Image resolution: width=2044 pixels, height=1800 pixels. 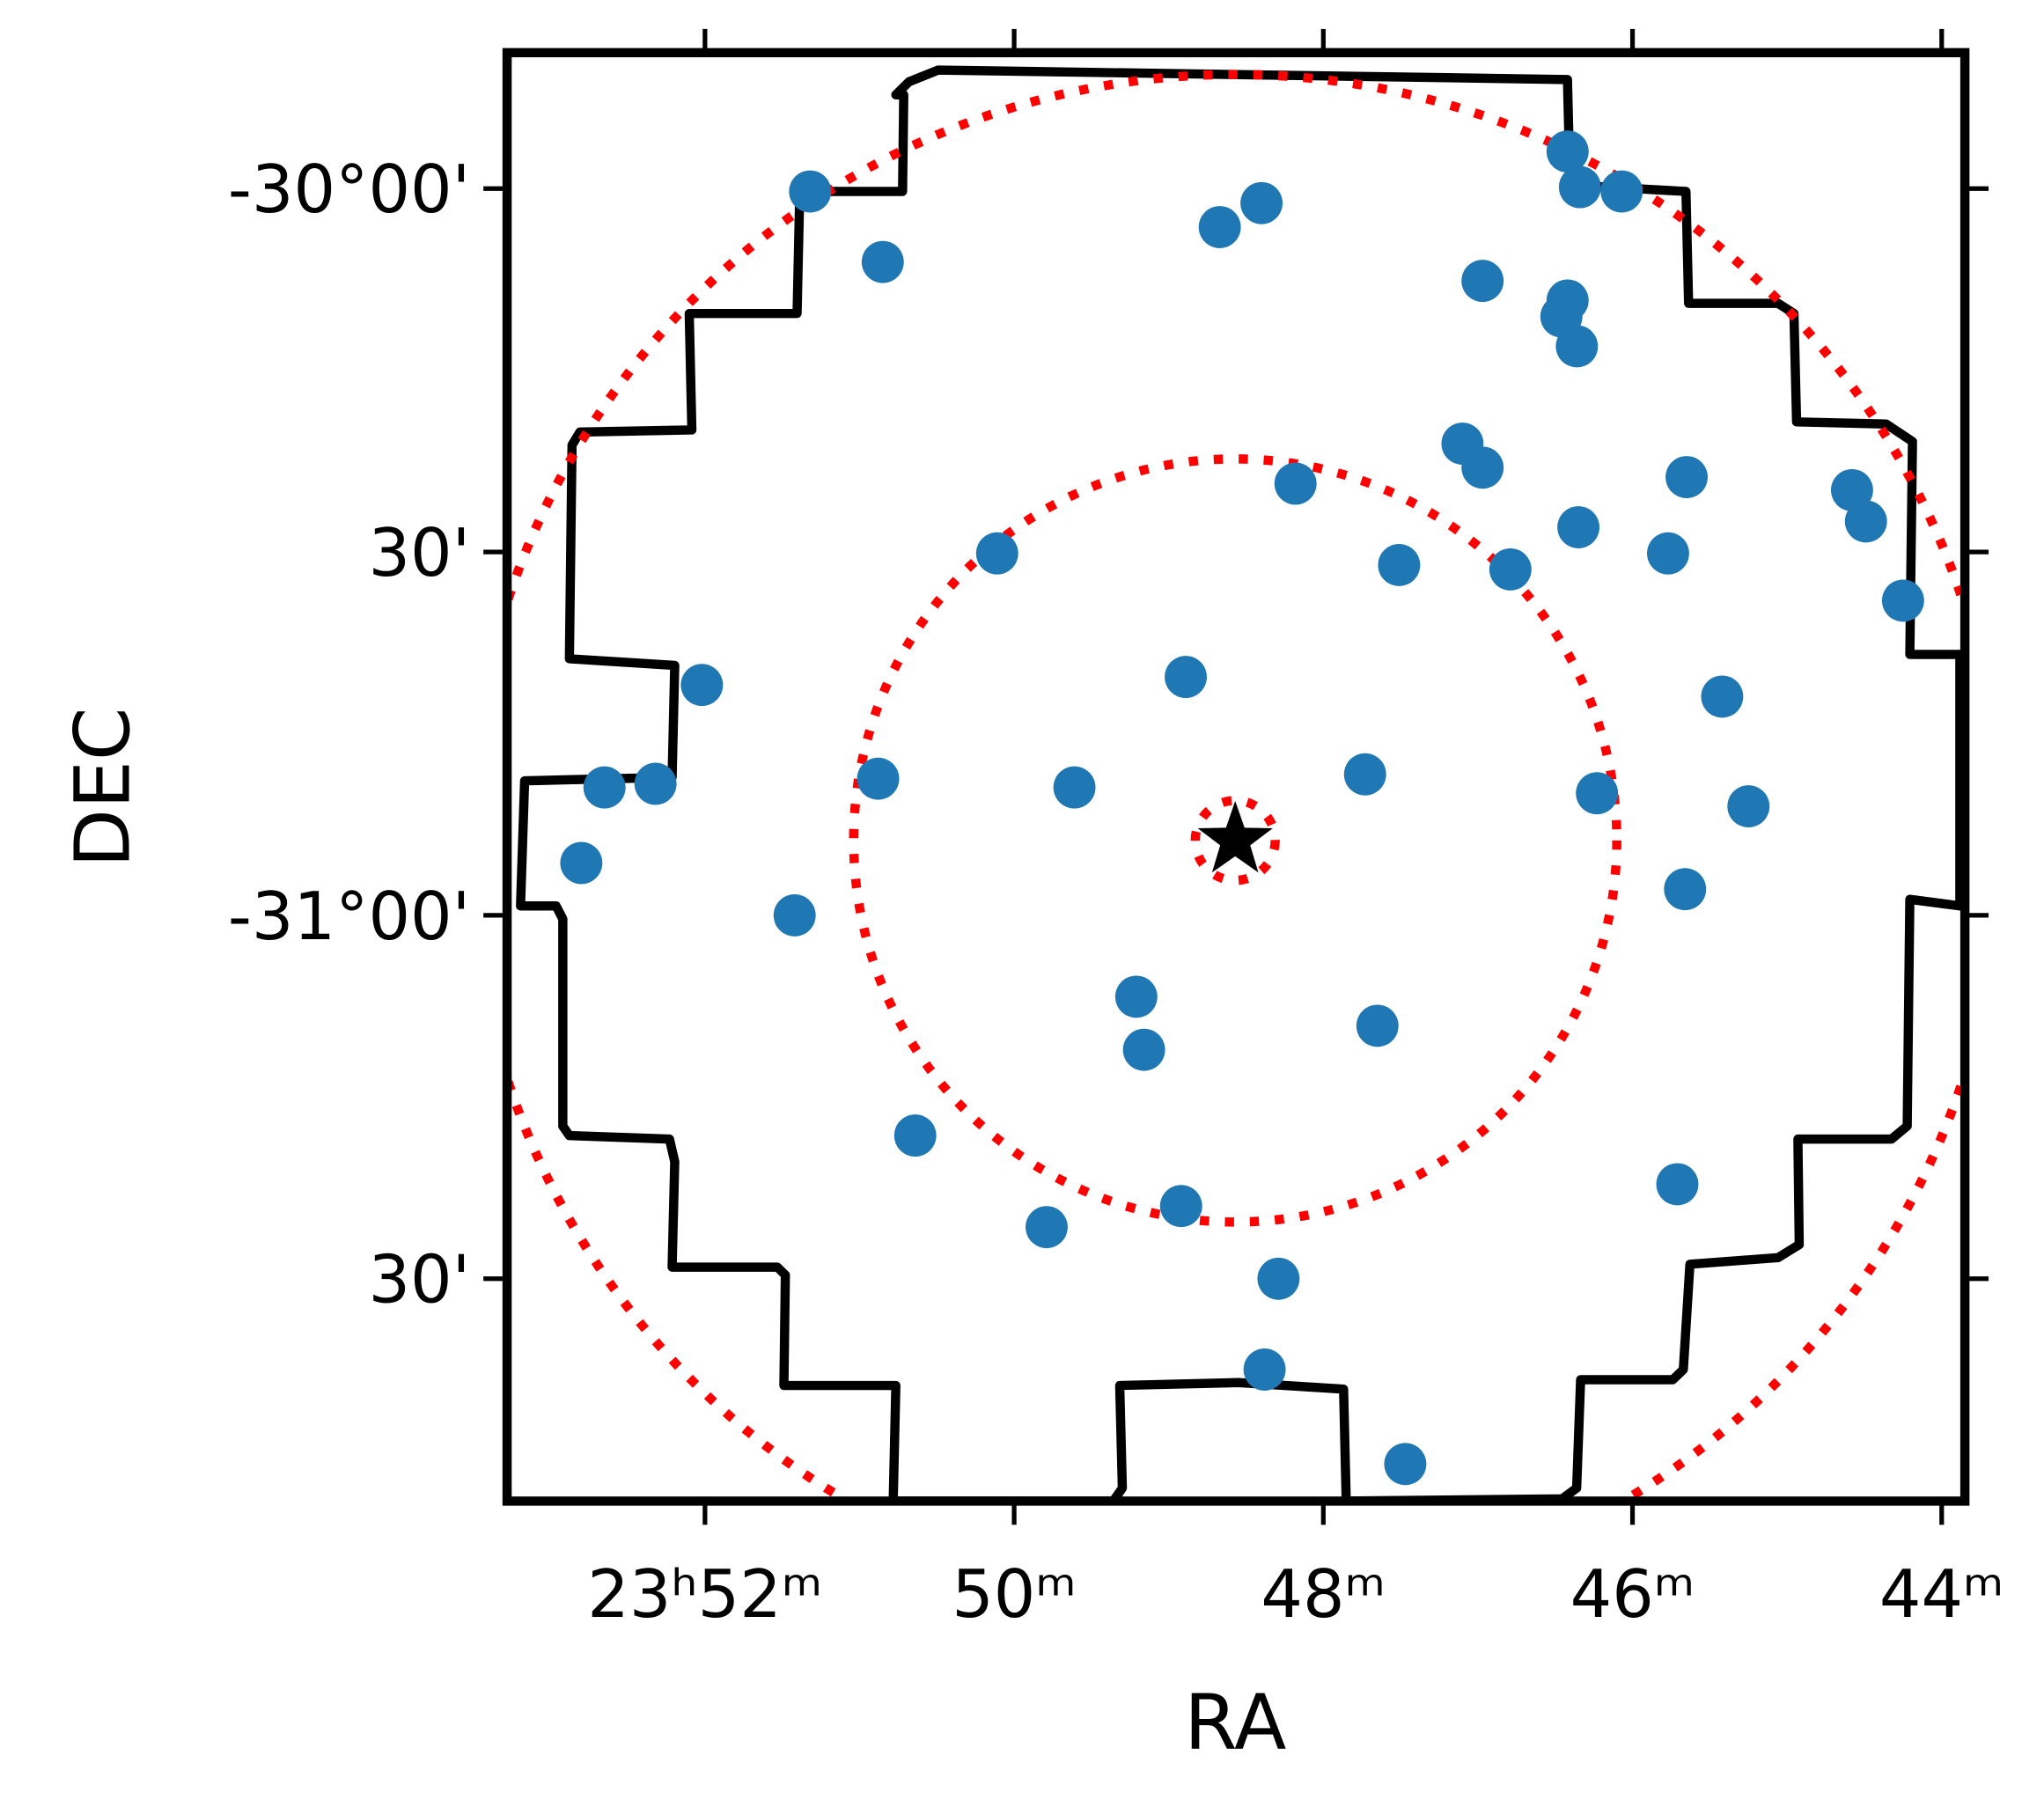 What do you see at coordinates (349, 916) in the screenshot?
I see `y-tick-label: -31°00'` at bounding box center [349, 916].